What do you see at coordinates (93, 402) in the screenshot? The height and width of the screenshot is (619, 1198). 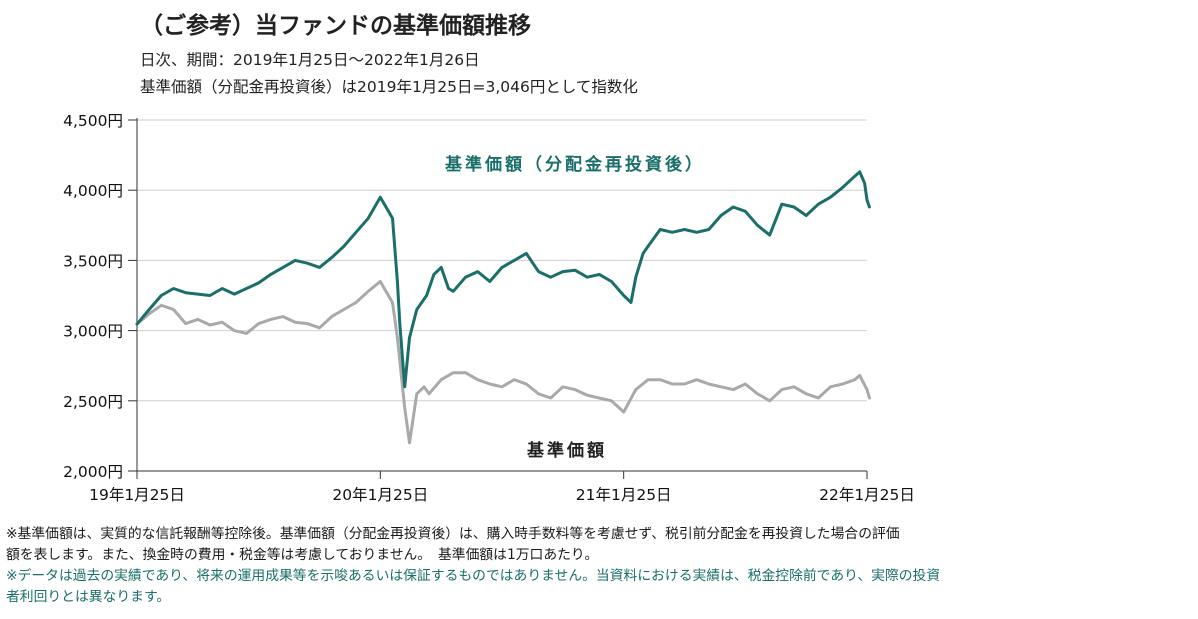 I see `y-tick-label: 2,500円` at bounding box center [93, 402].